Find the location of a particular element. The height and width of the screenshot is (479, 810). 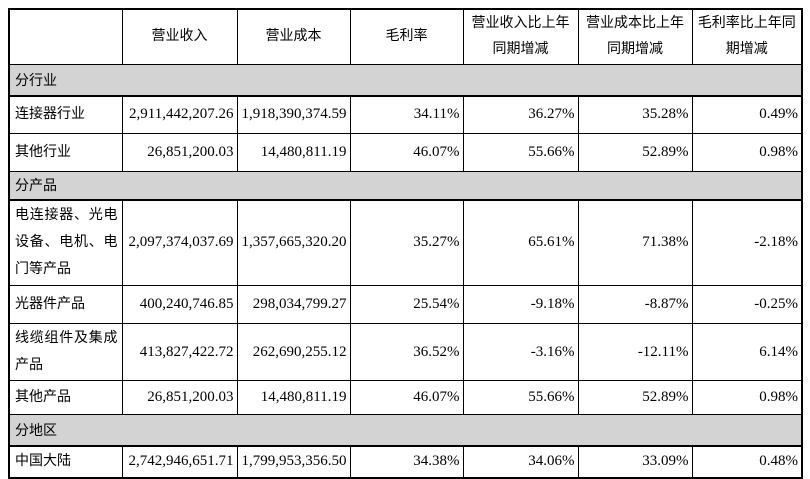

section-label: 分行业 is located at coordinates (405, 80).